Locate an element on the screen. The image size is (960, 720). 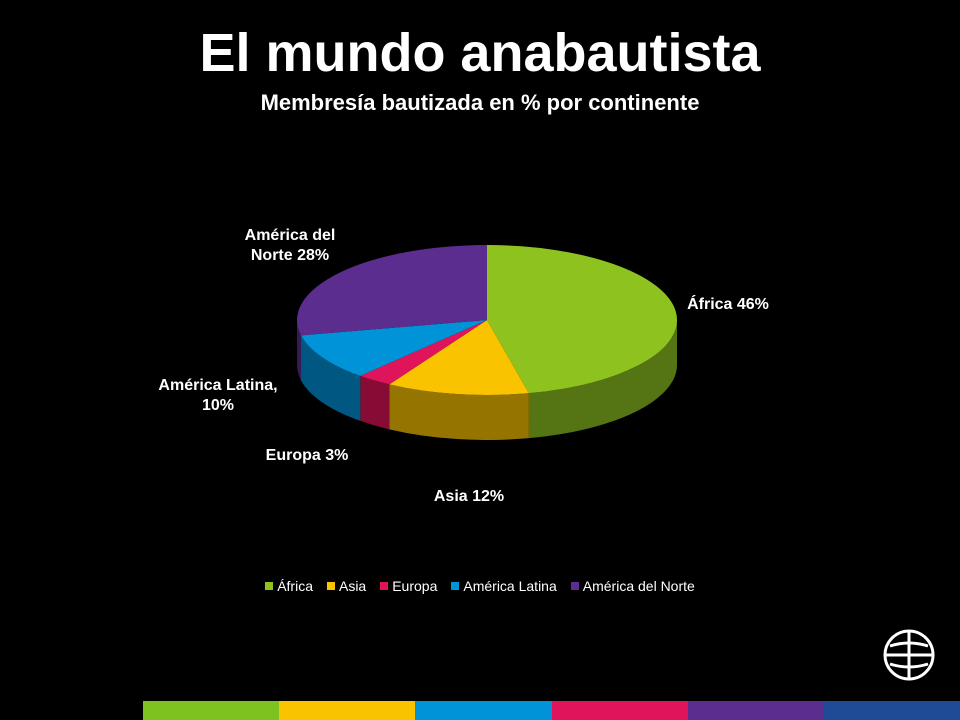
data-label: América Latina, 10% is located at coordinates (218, 395).